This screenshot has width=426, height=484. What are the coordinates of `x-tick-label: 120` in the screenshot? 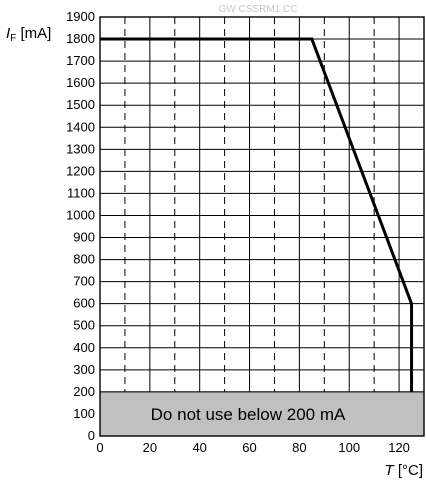 It's located at (399, 447).